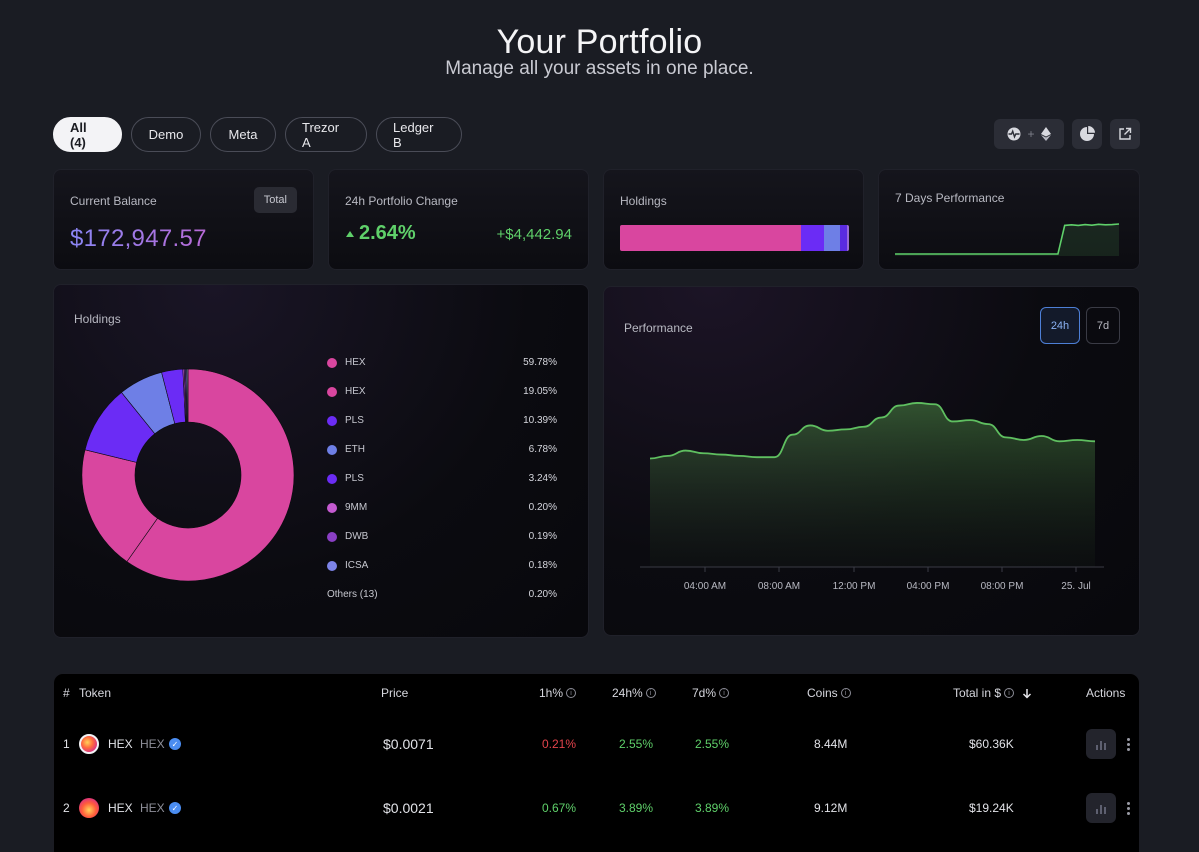 The image size is (1199, 852). What do you see at coordinates (540, 391) in the screenshot?
I see `legend-percent: 19.05%` at bounding box center [540, 391].